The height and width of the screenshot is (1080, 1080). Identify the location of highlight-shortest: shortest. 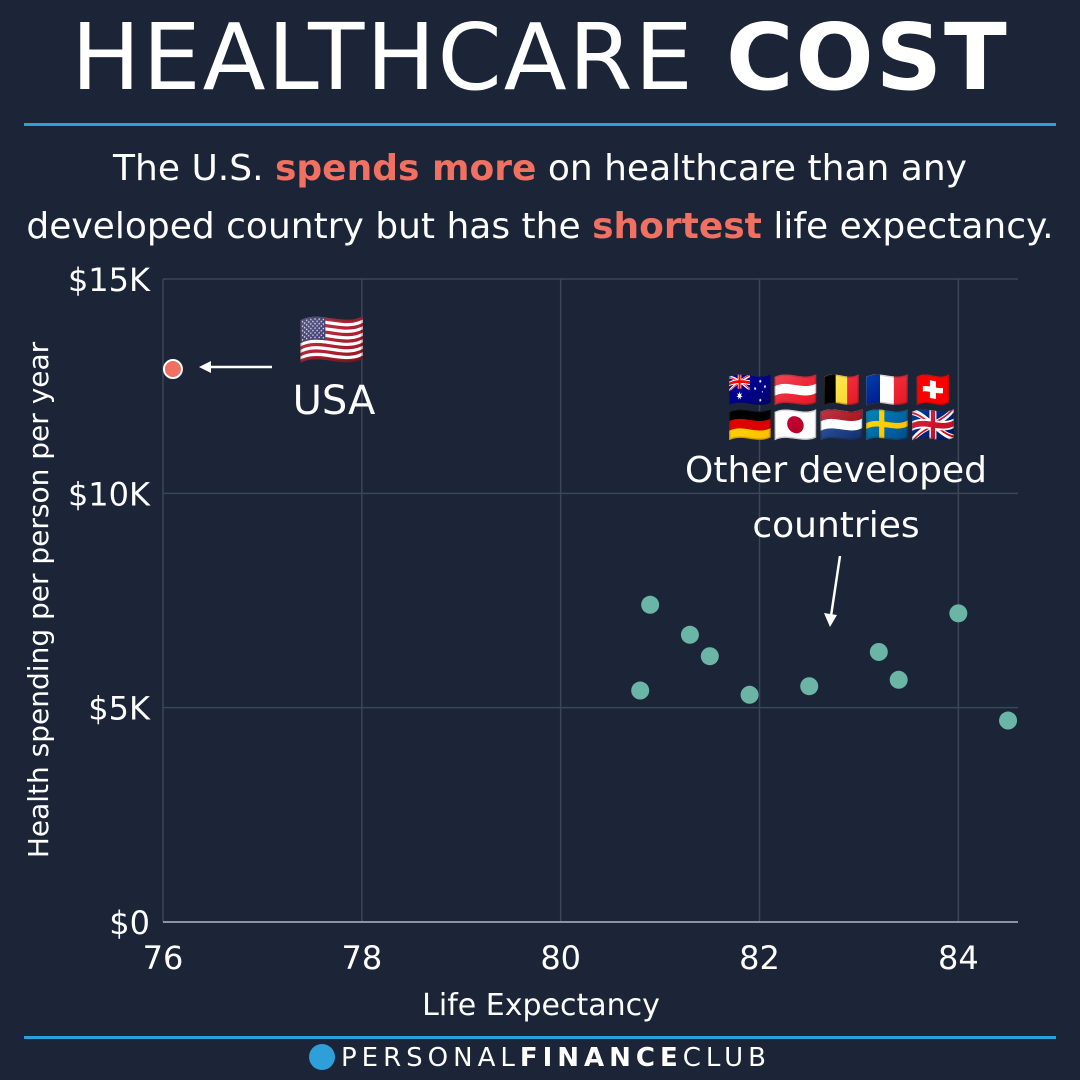
(677, 226).